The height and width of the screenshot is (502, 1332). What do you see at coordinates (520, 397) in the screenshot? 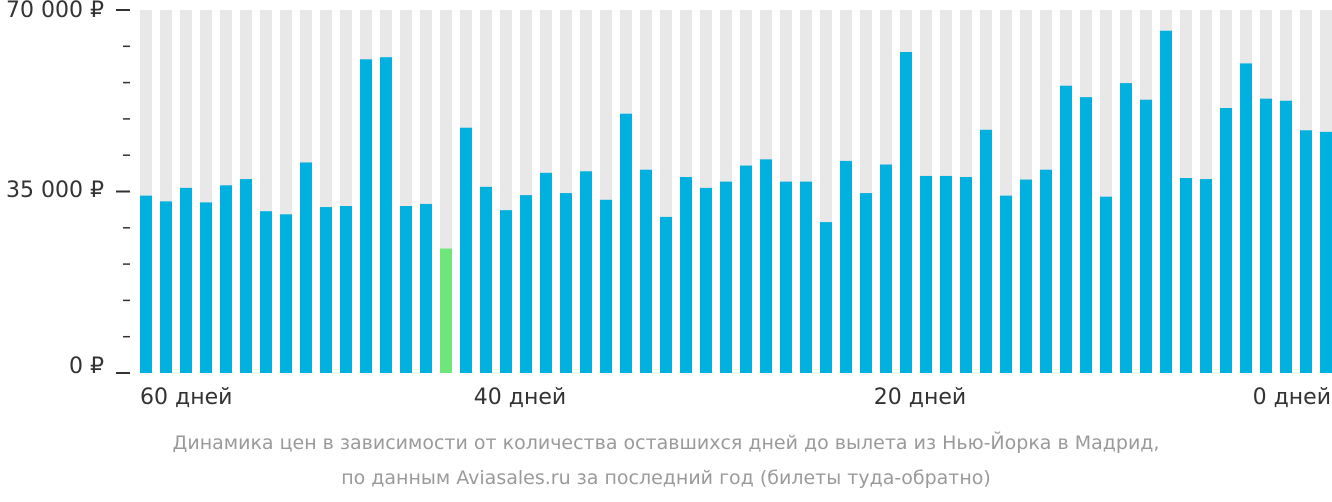
I see `x-tick-label-40: 40 дней` at bounding box center [520, 397].